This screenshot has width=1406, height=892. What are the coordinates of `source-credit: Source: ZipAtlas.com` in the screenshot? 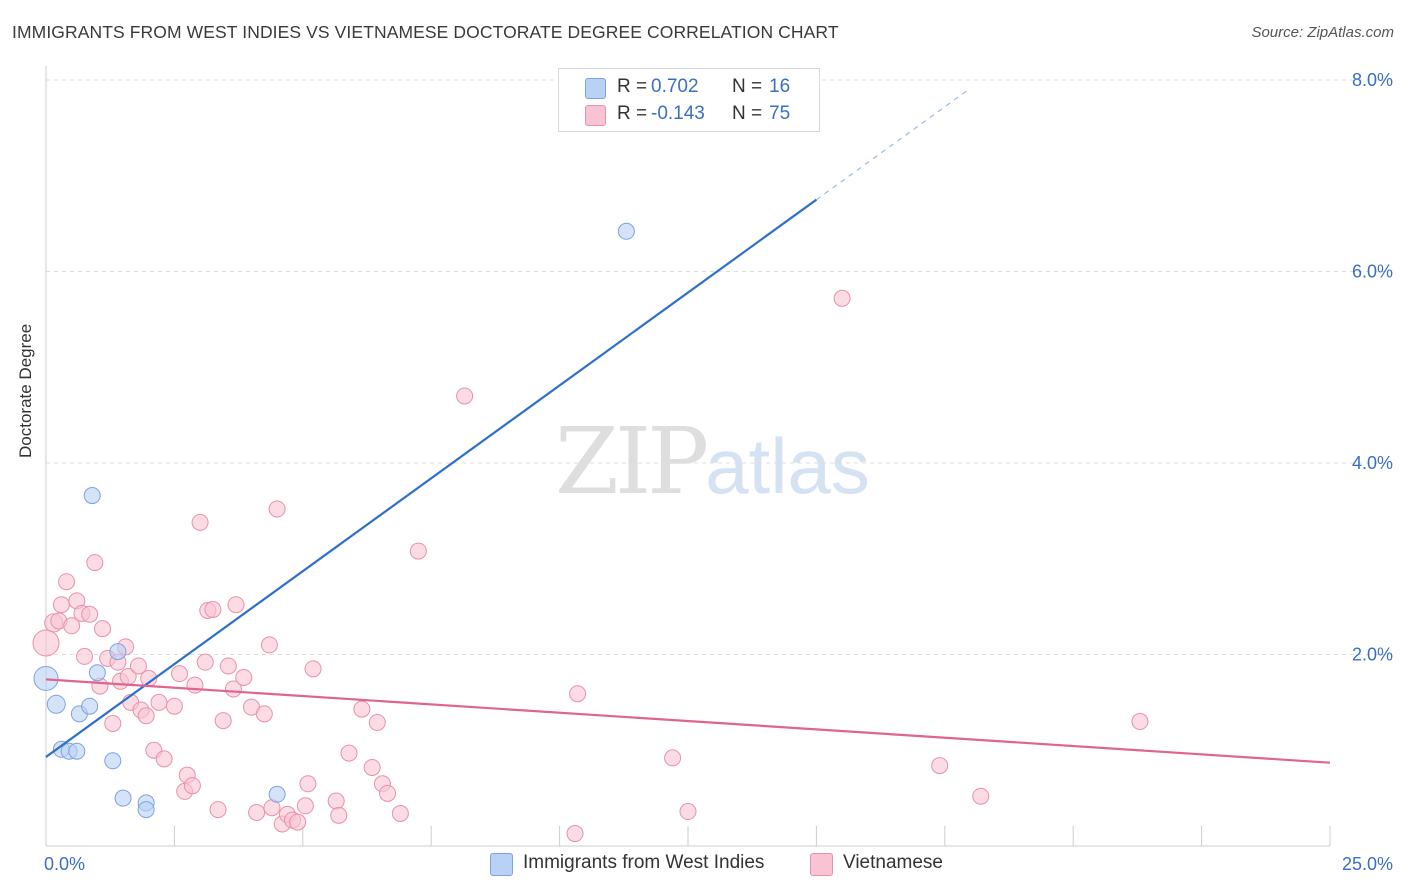 It's located at (1322, 32).